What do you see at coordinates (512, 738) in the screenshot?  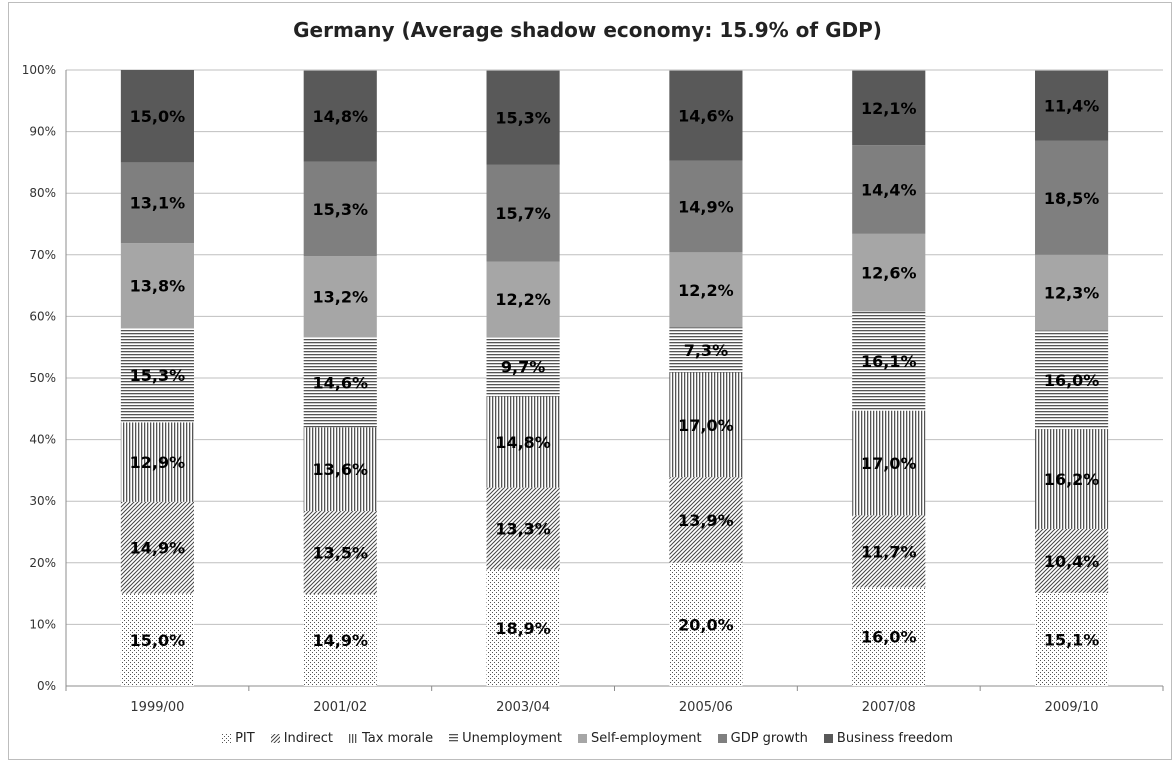 I see `legend-label: Unemployment` at bounding box center [512, 738].